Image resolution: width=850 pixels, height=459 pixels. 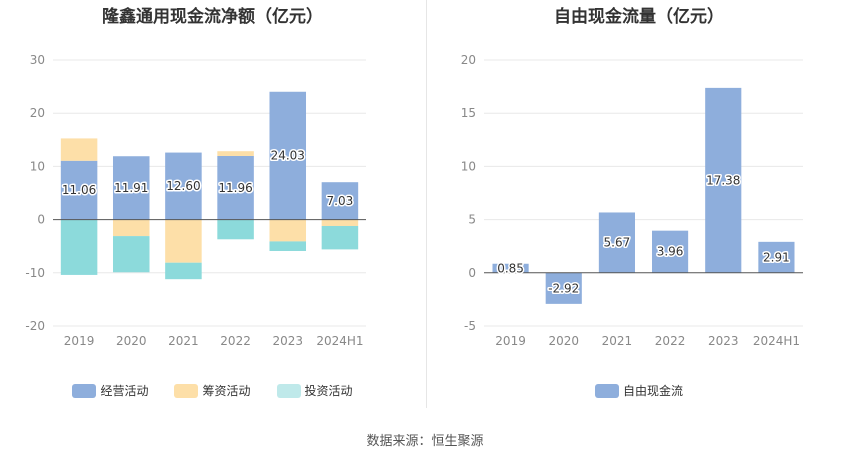 I want to click on data-label: 24.03, so click(x=288, y=156).